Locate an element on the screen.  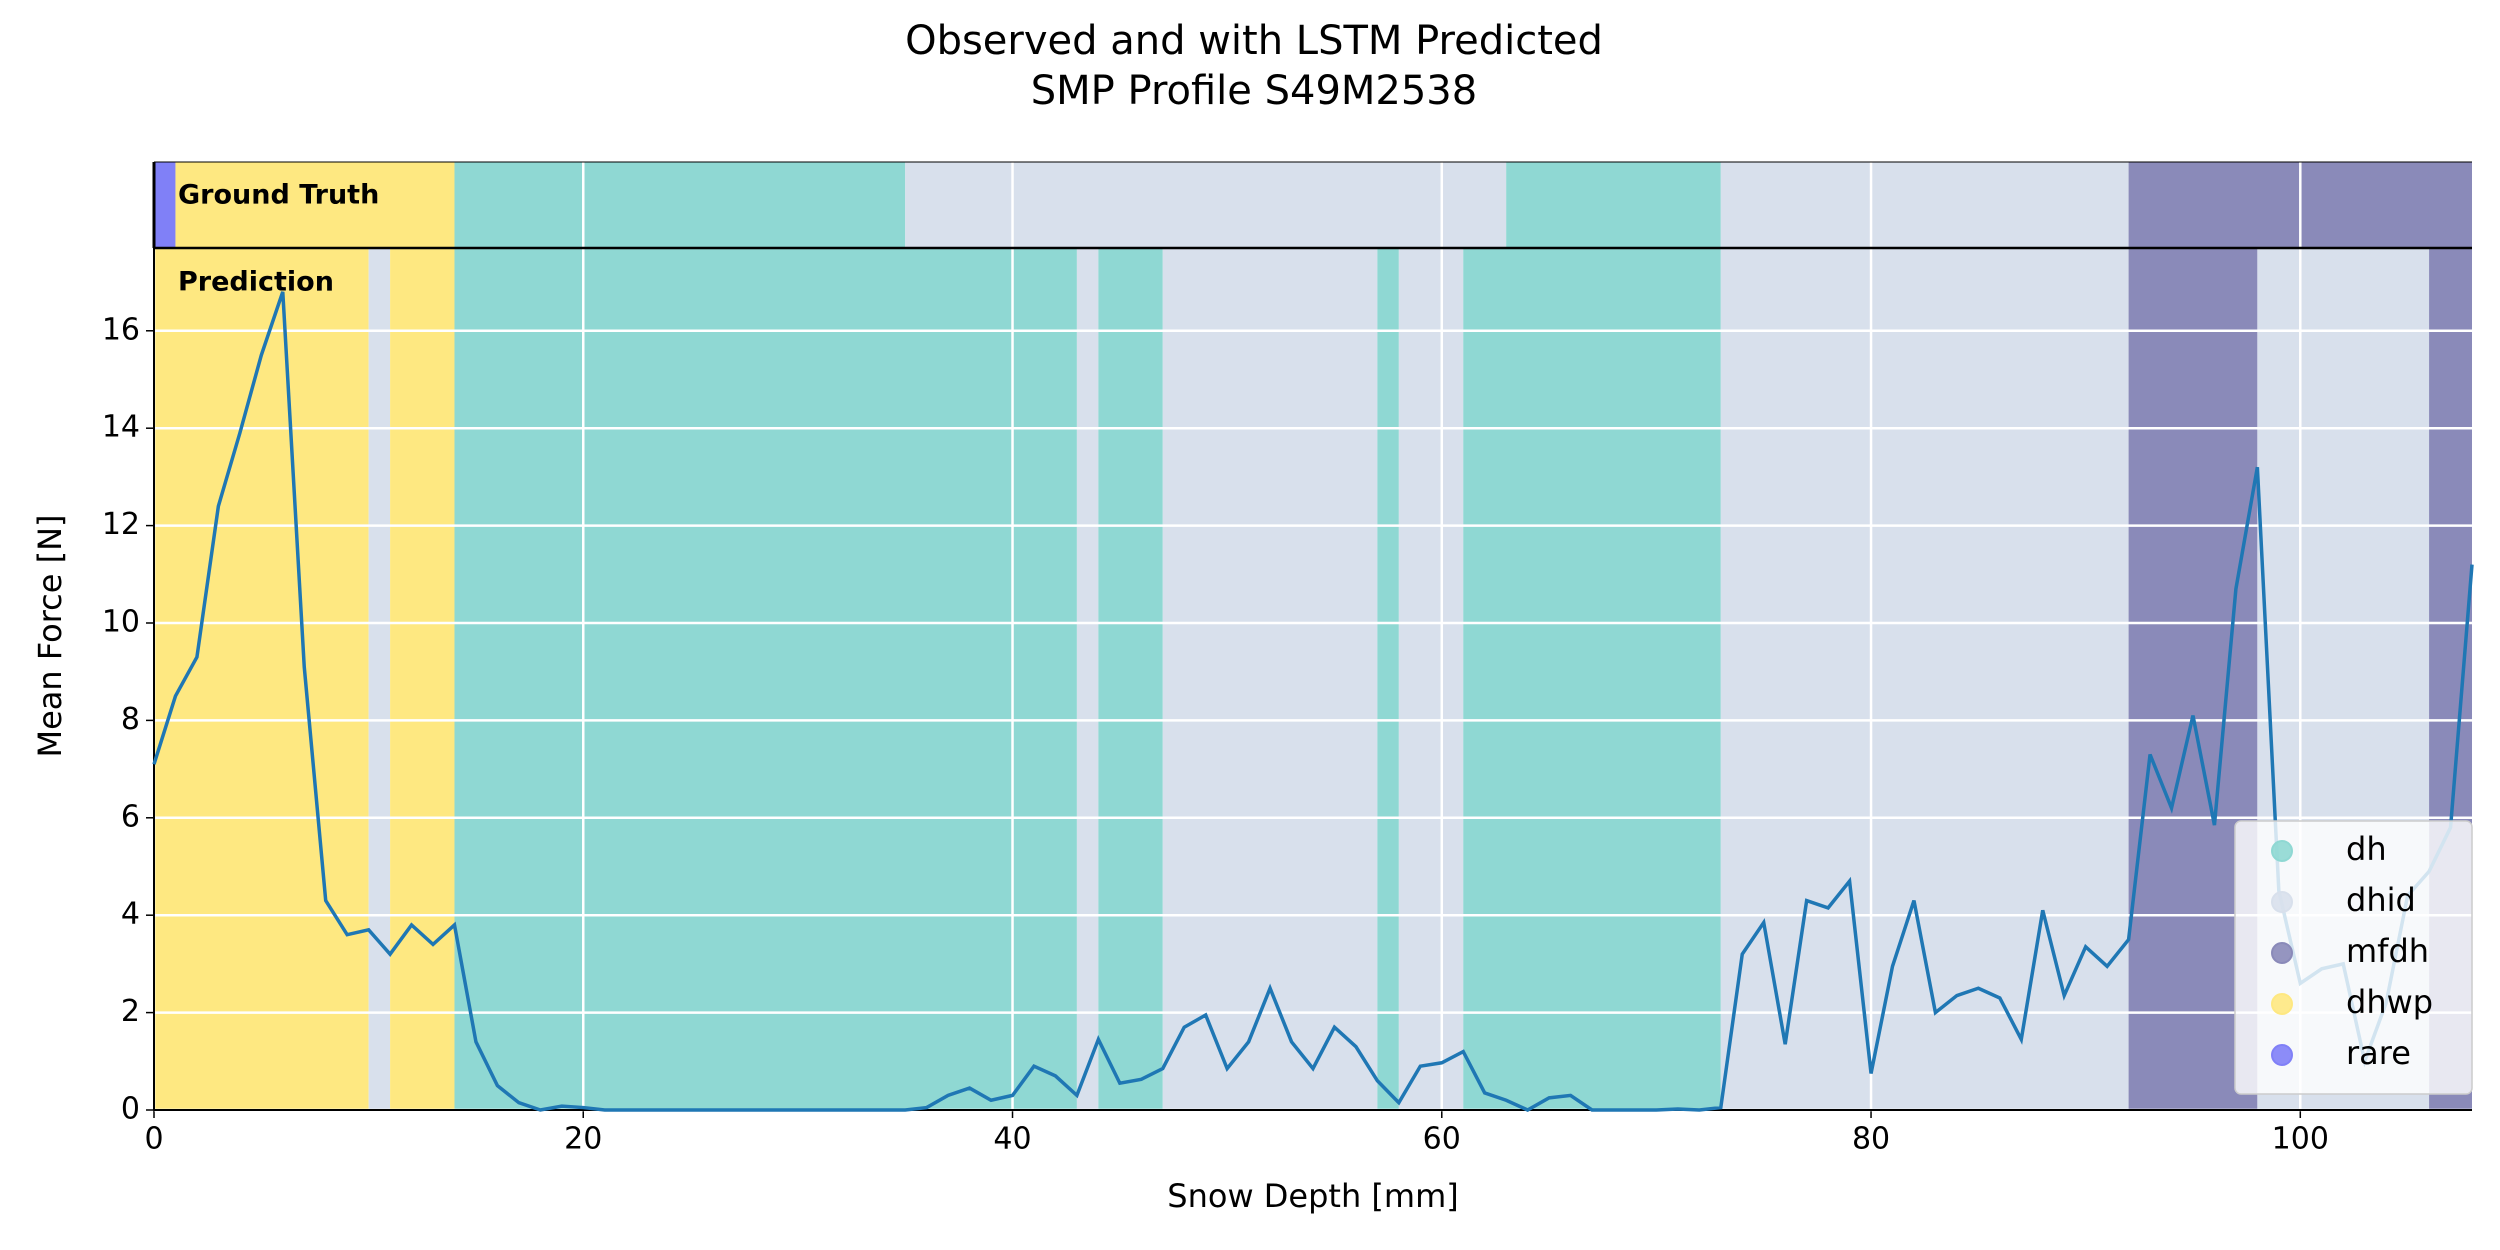
y-tick-label: 14 is located at coordinates (121, 427).